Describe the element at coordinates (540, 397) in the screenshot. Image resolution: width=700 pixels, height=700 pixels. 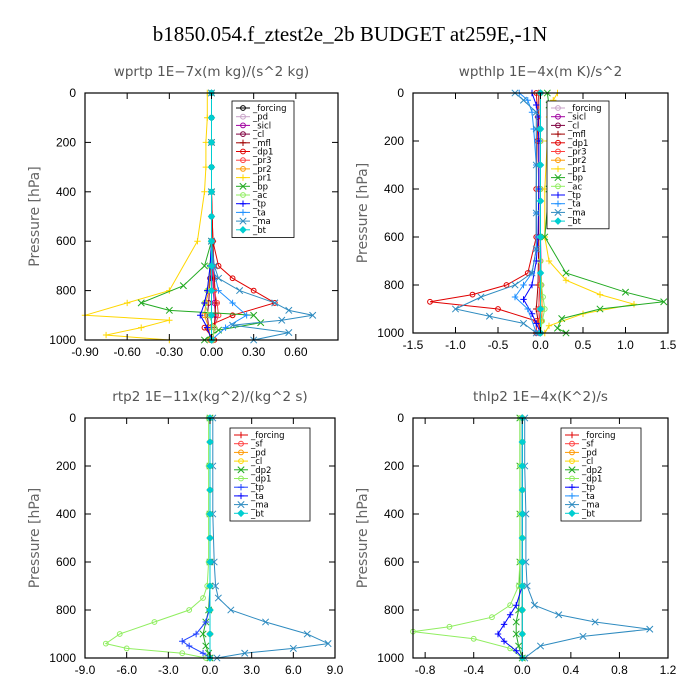
I see `panel-title: thlp2 1E−4x(K^2)/s` at that location.